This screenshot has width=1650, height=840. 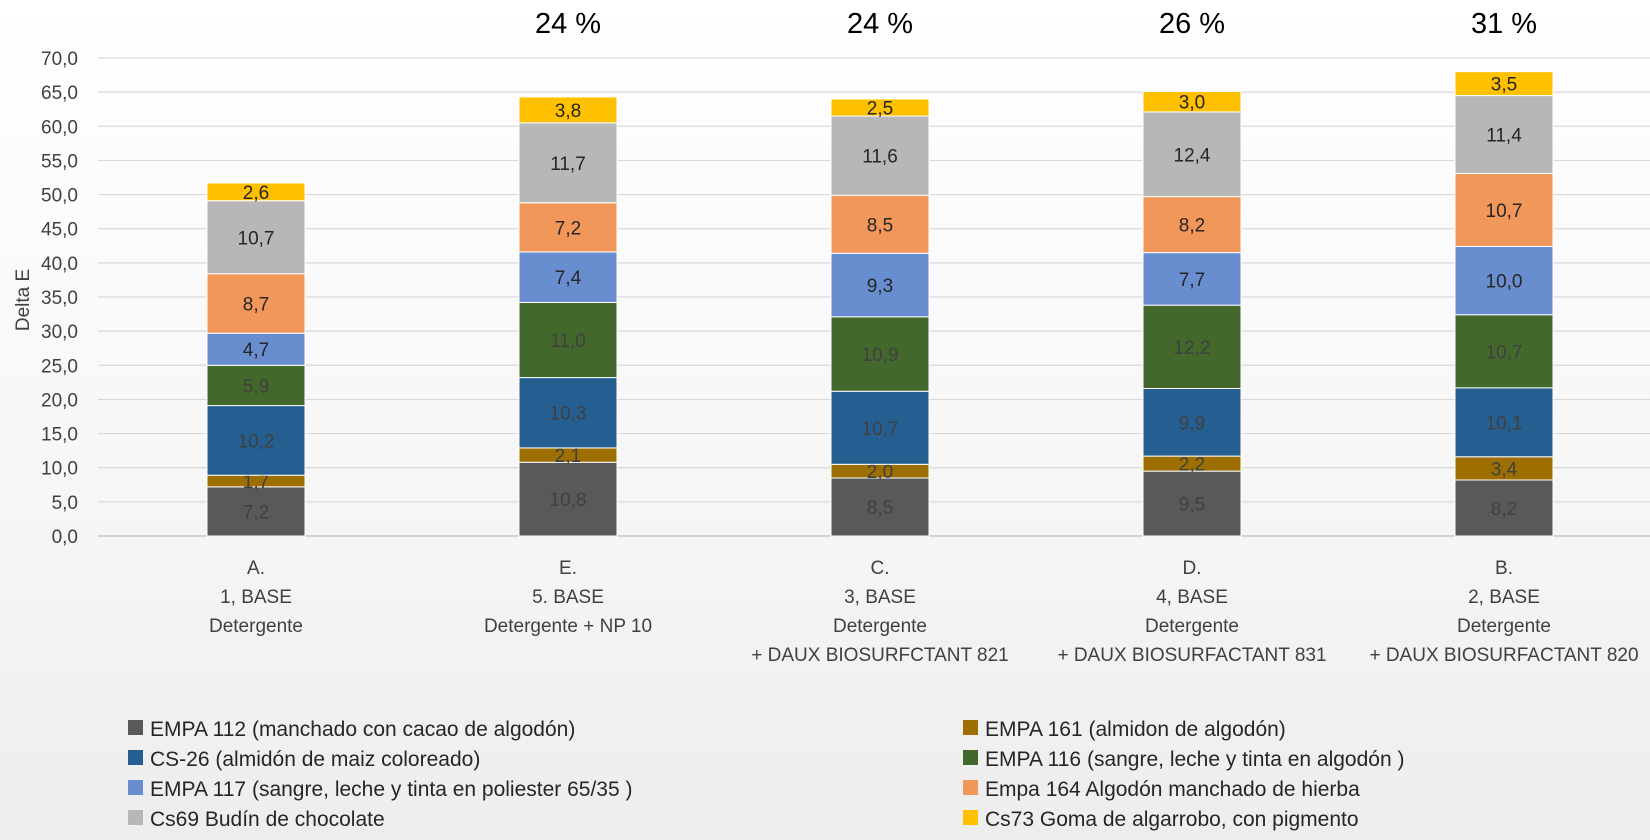 What do you see at coordinates (1504, 24) in the screenshot?
I see `percent-label: 31 %` at bounding box center [1504, 24].